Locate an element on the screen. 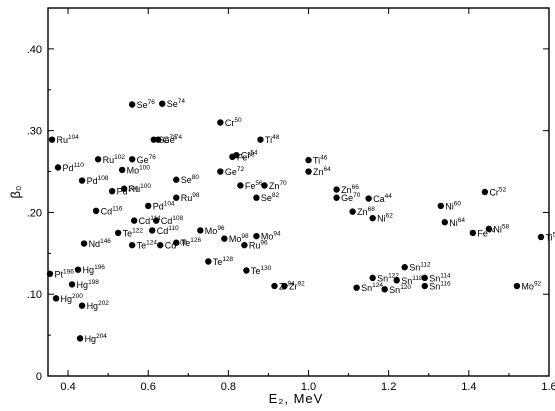 The width and height of the screenshot is (555, 411). data-point-label: Pd110 is located at coordinates (74, 167).